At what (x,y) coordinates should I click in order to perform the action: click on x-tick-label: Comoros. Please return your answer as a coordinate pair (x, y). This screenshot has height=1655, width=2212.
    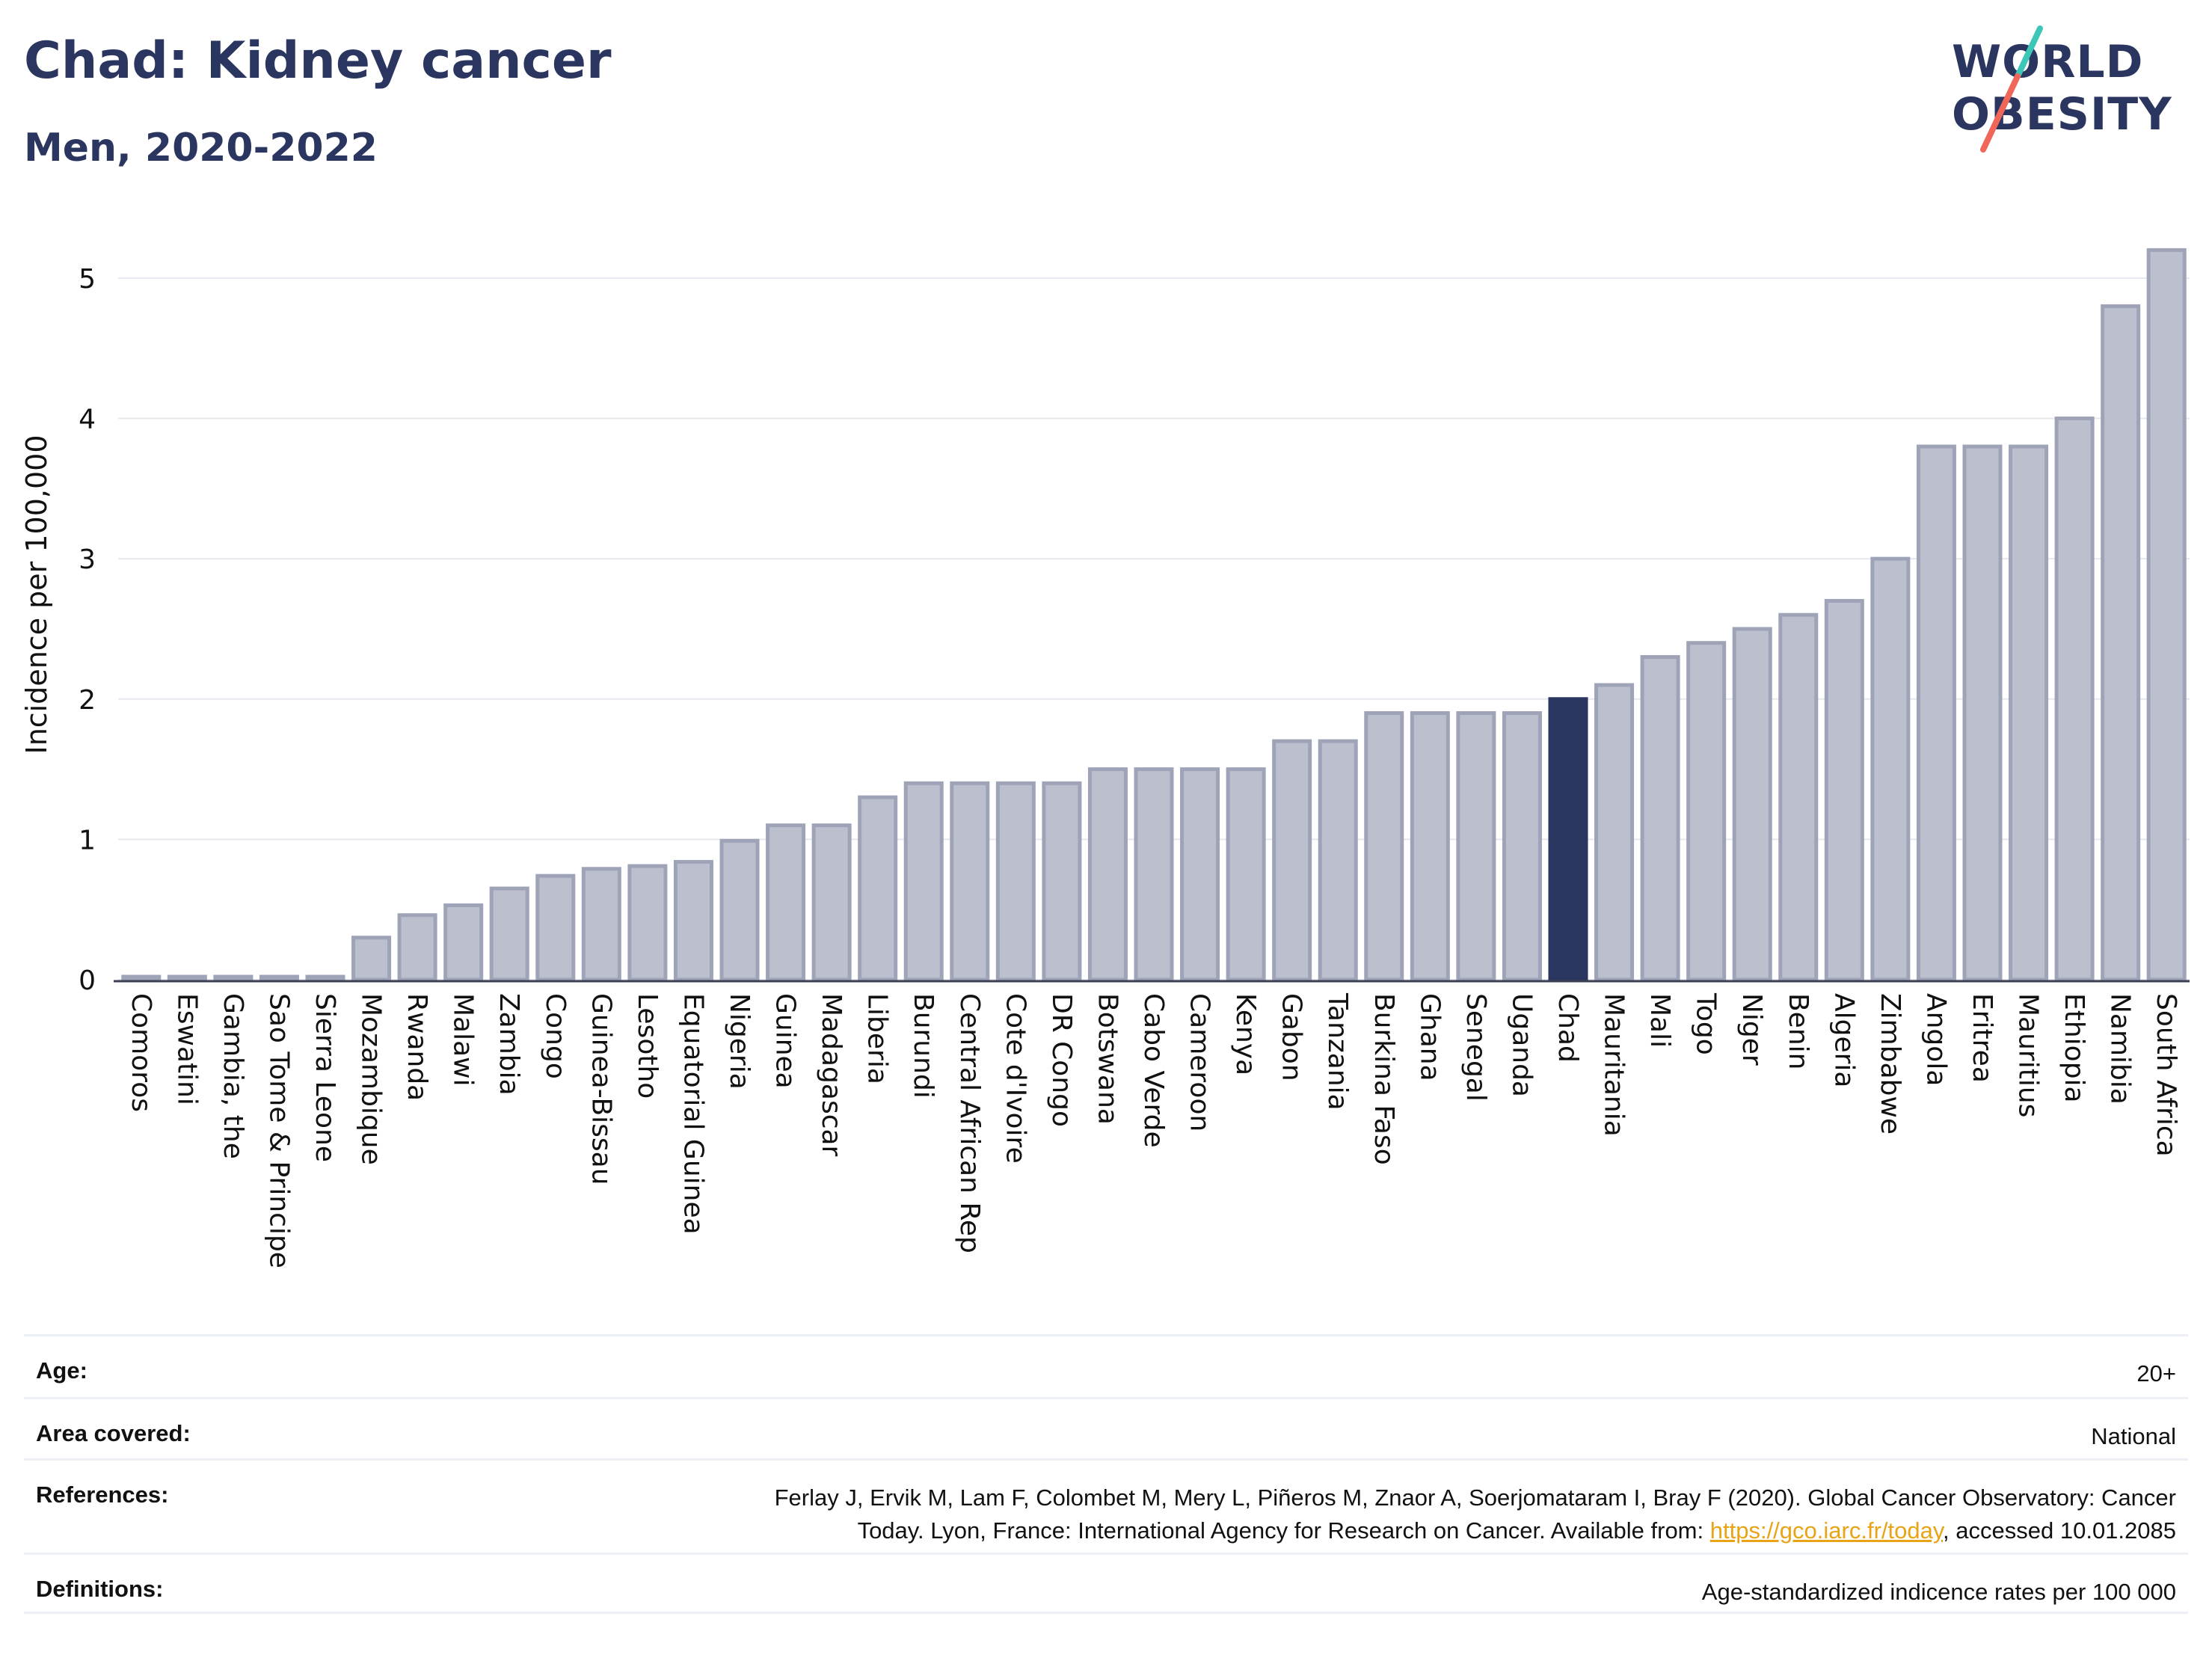
    Looking at the image, I should click on (141, 1052).